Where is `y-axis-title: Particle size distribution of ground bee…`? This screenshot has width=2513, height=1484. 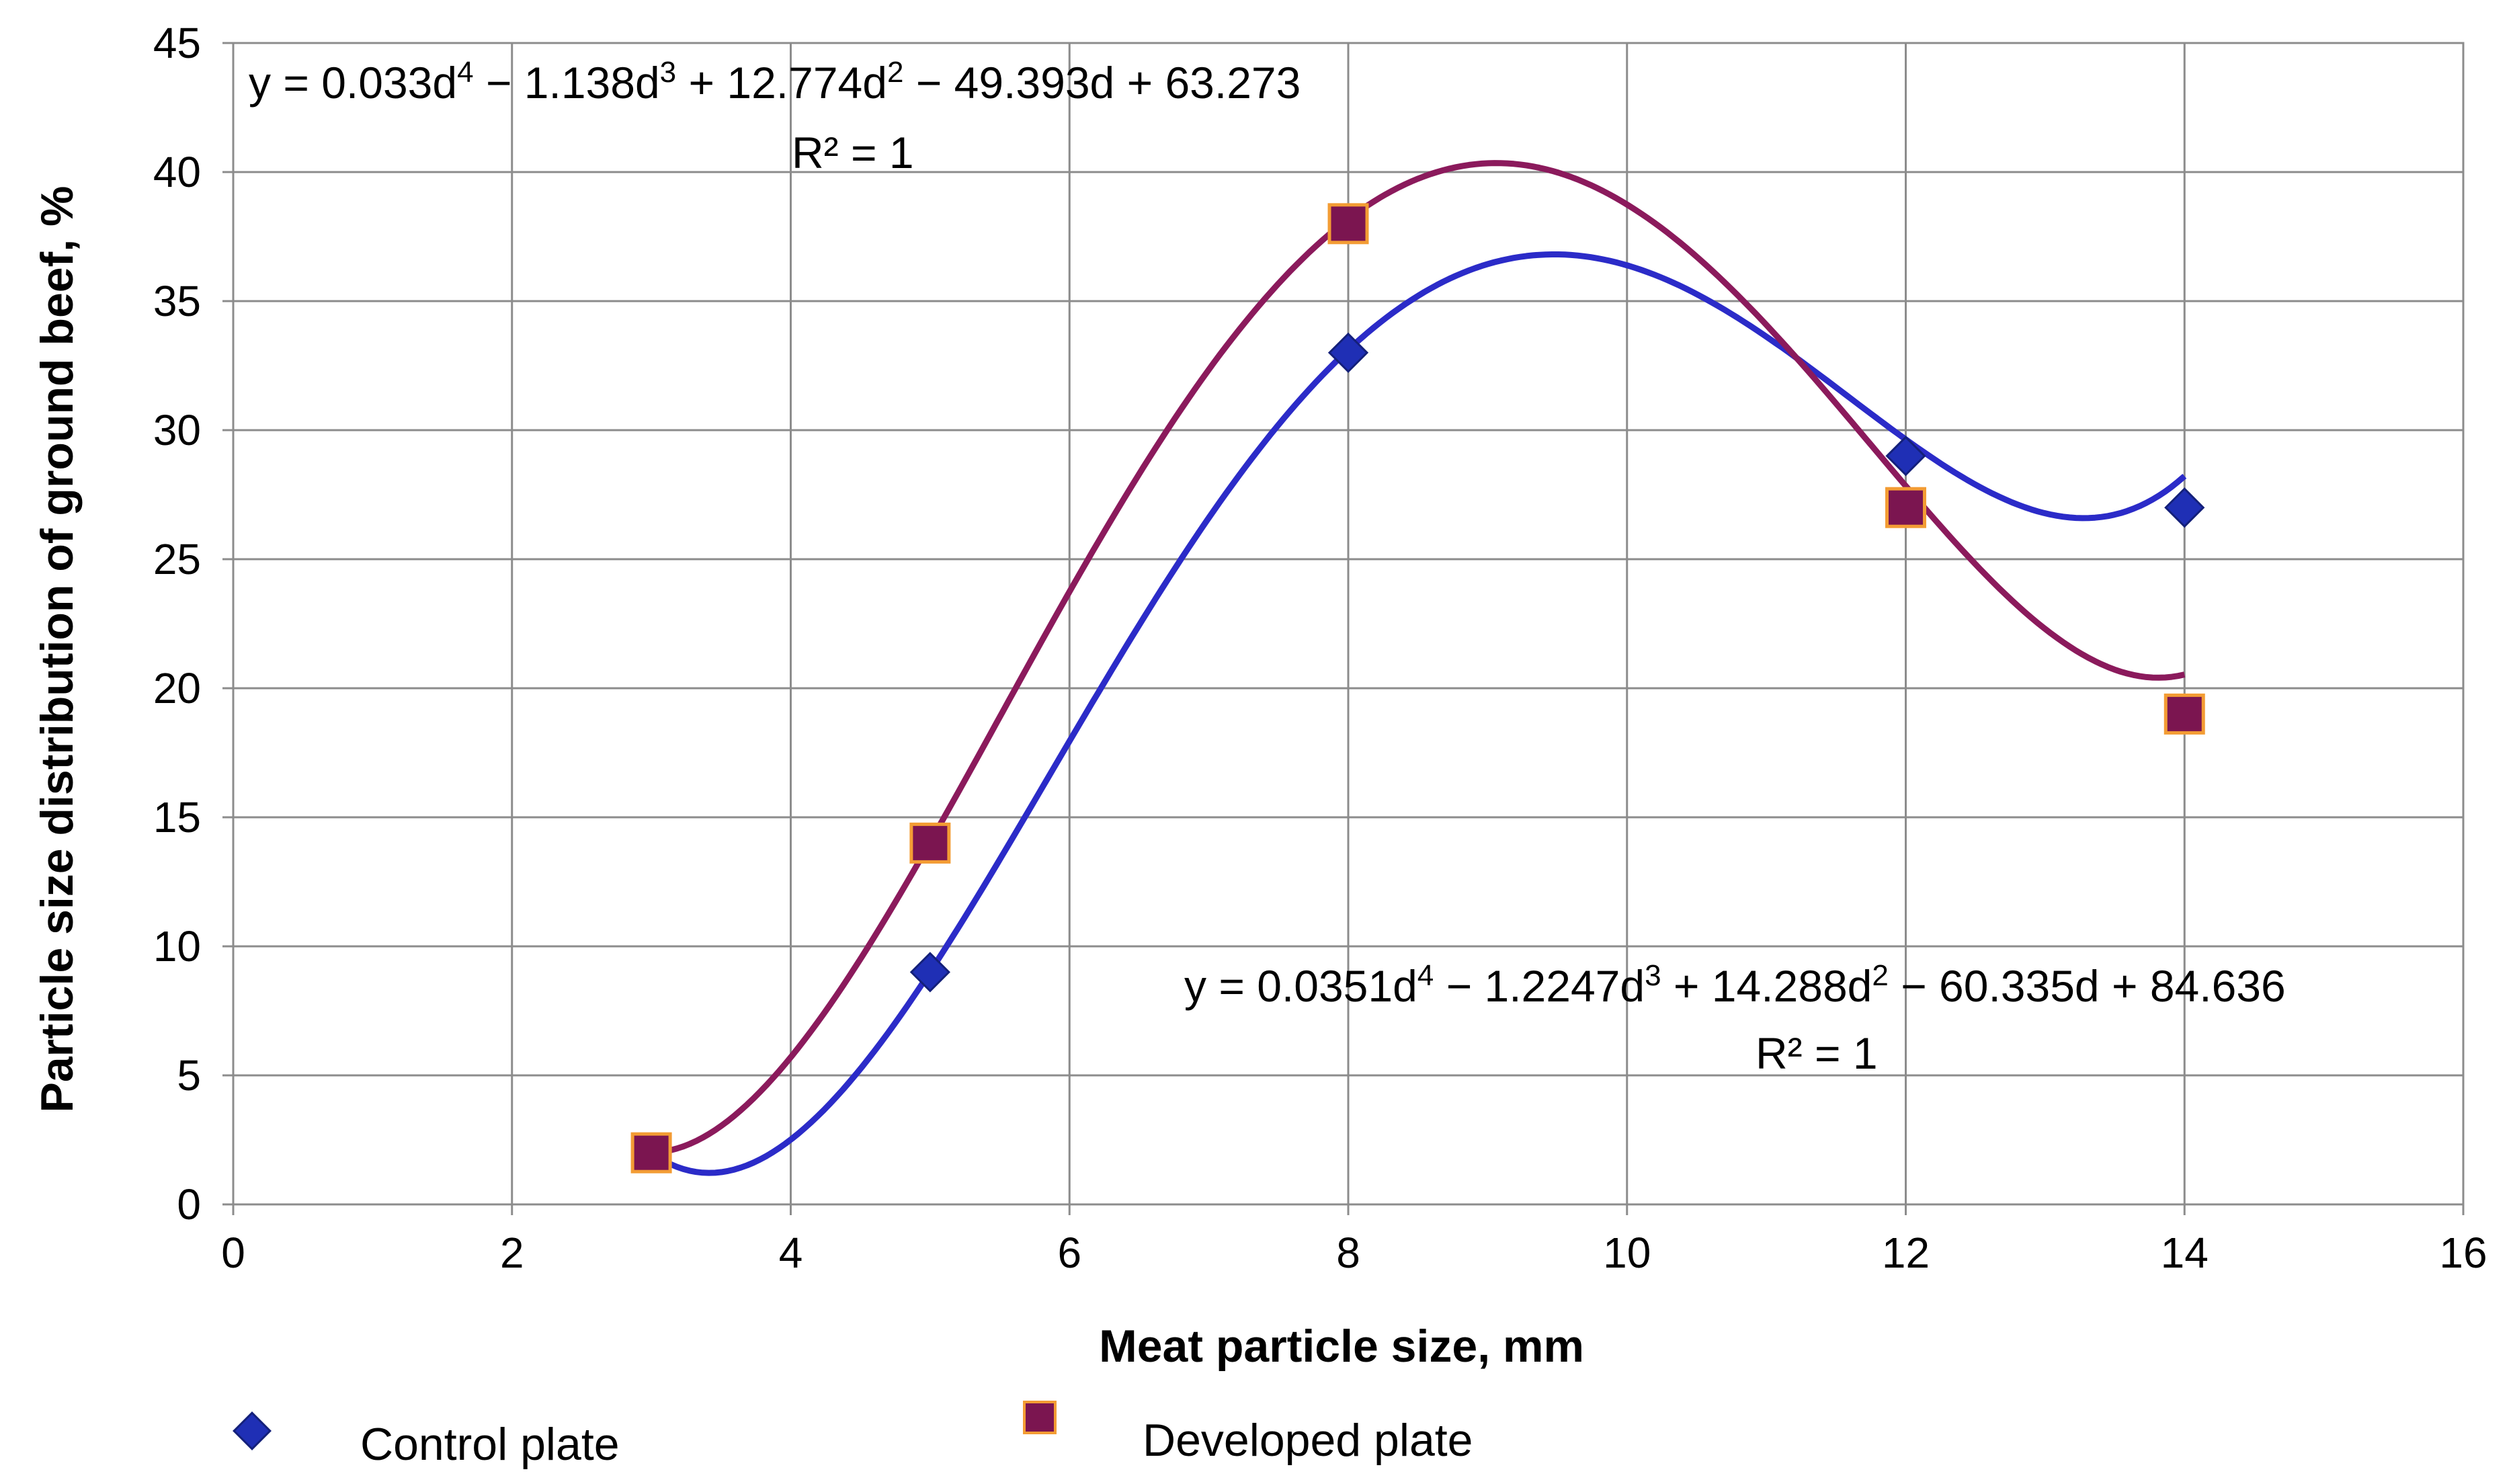
y-axis-title: Particle size distribution of ground bee… is located at coordinates (57, 649).